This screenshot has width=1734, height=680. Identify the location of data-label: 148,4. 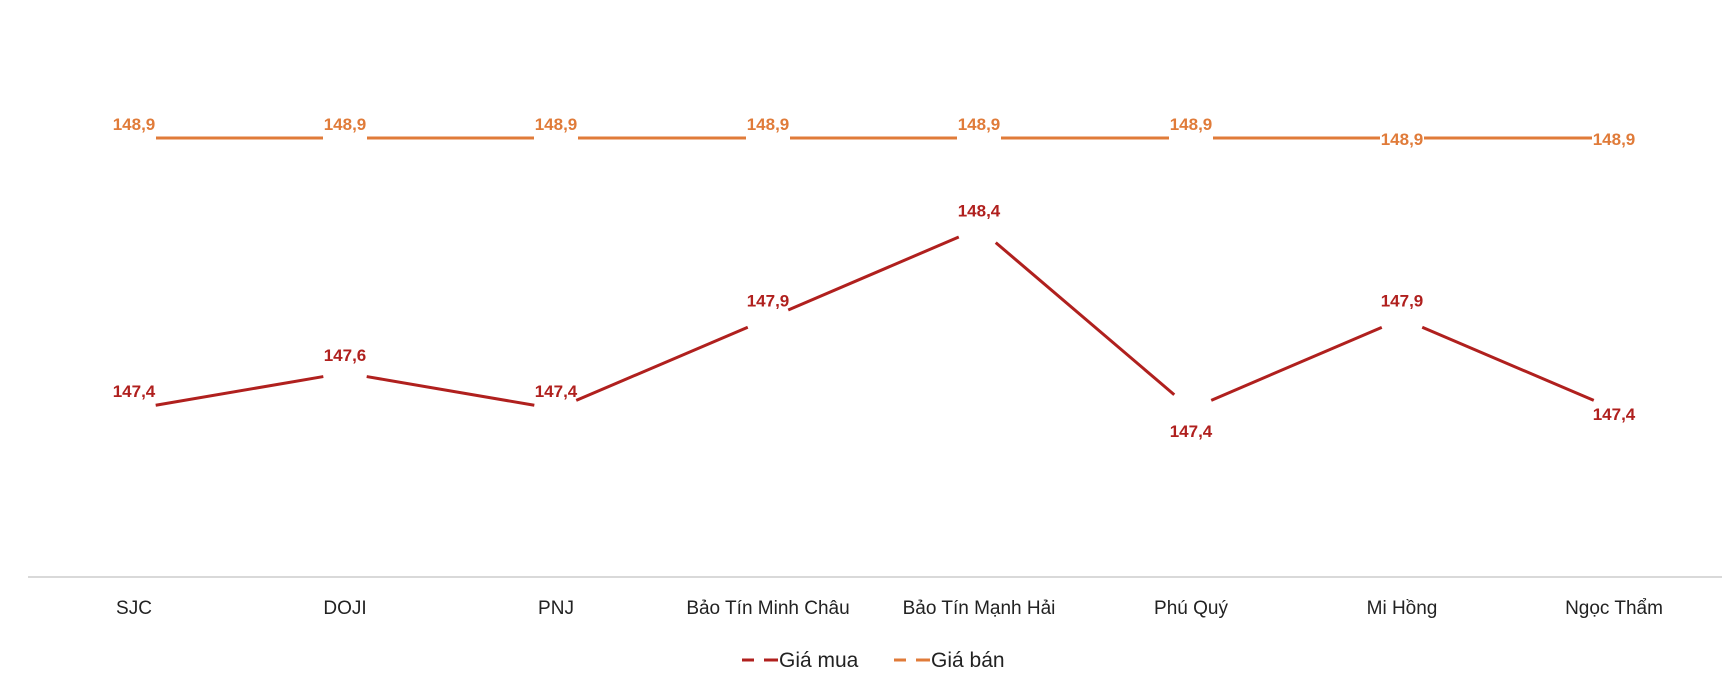
(979, 210).